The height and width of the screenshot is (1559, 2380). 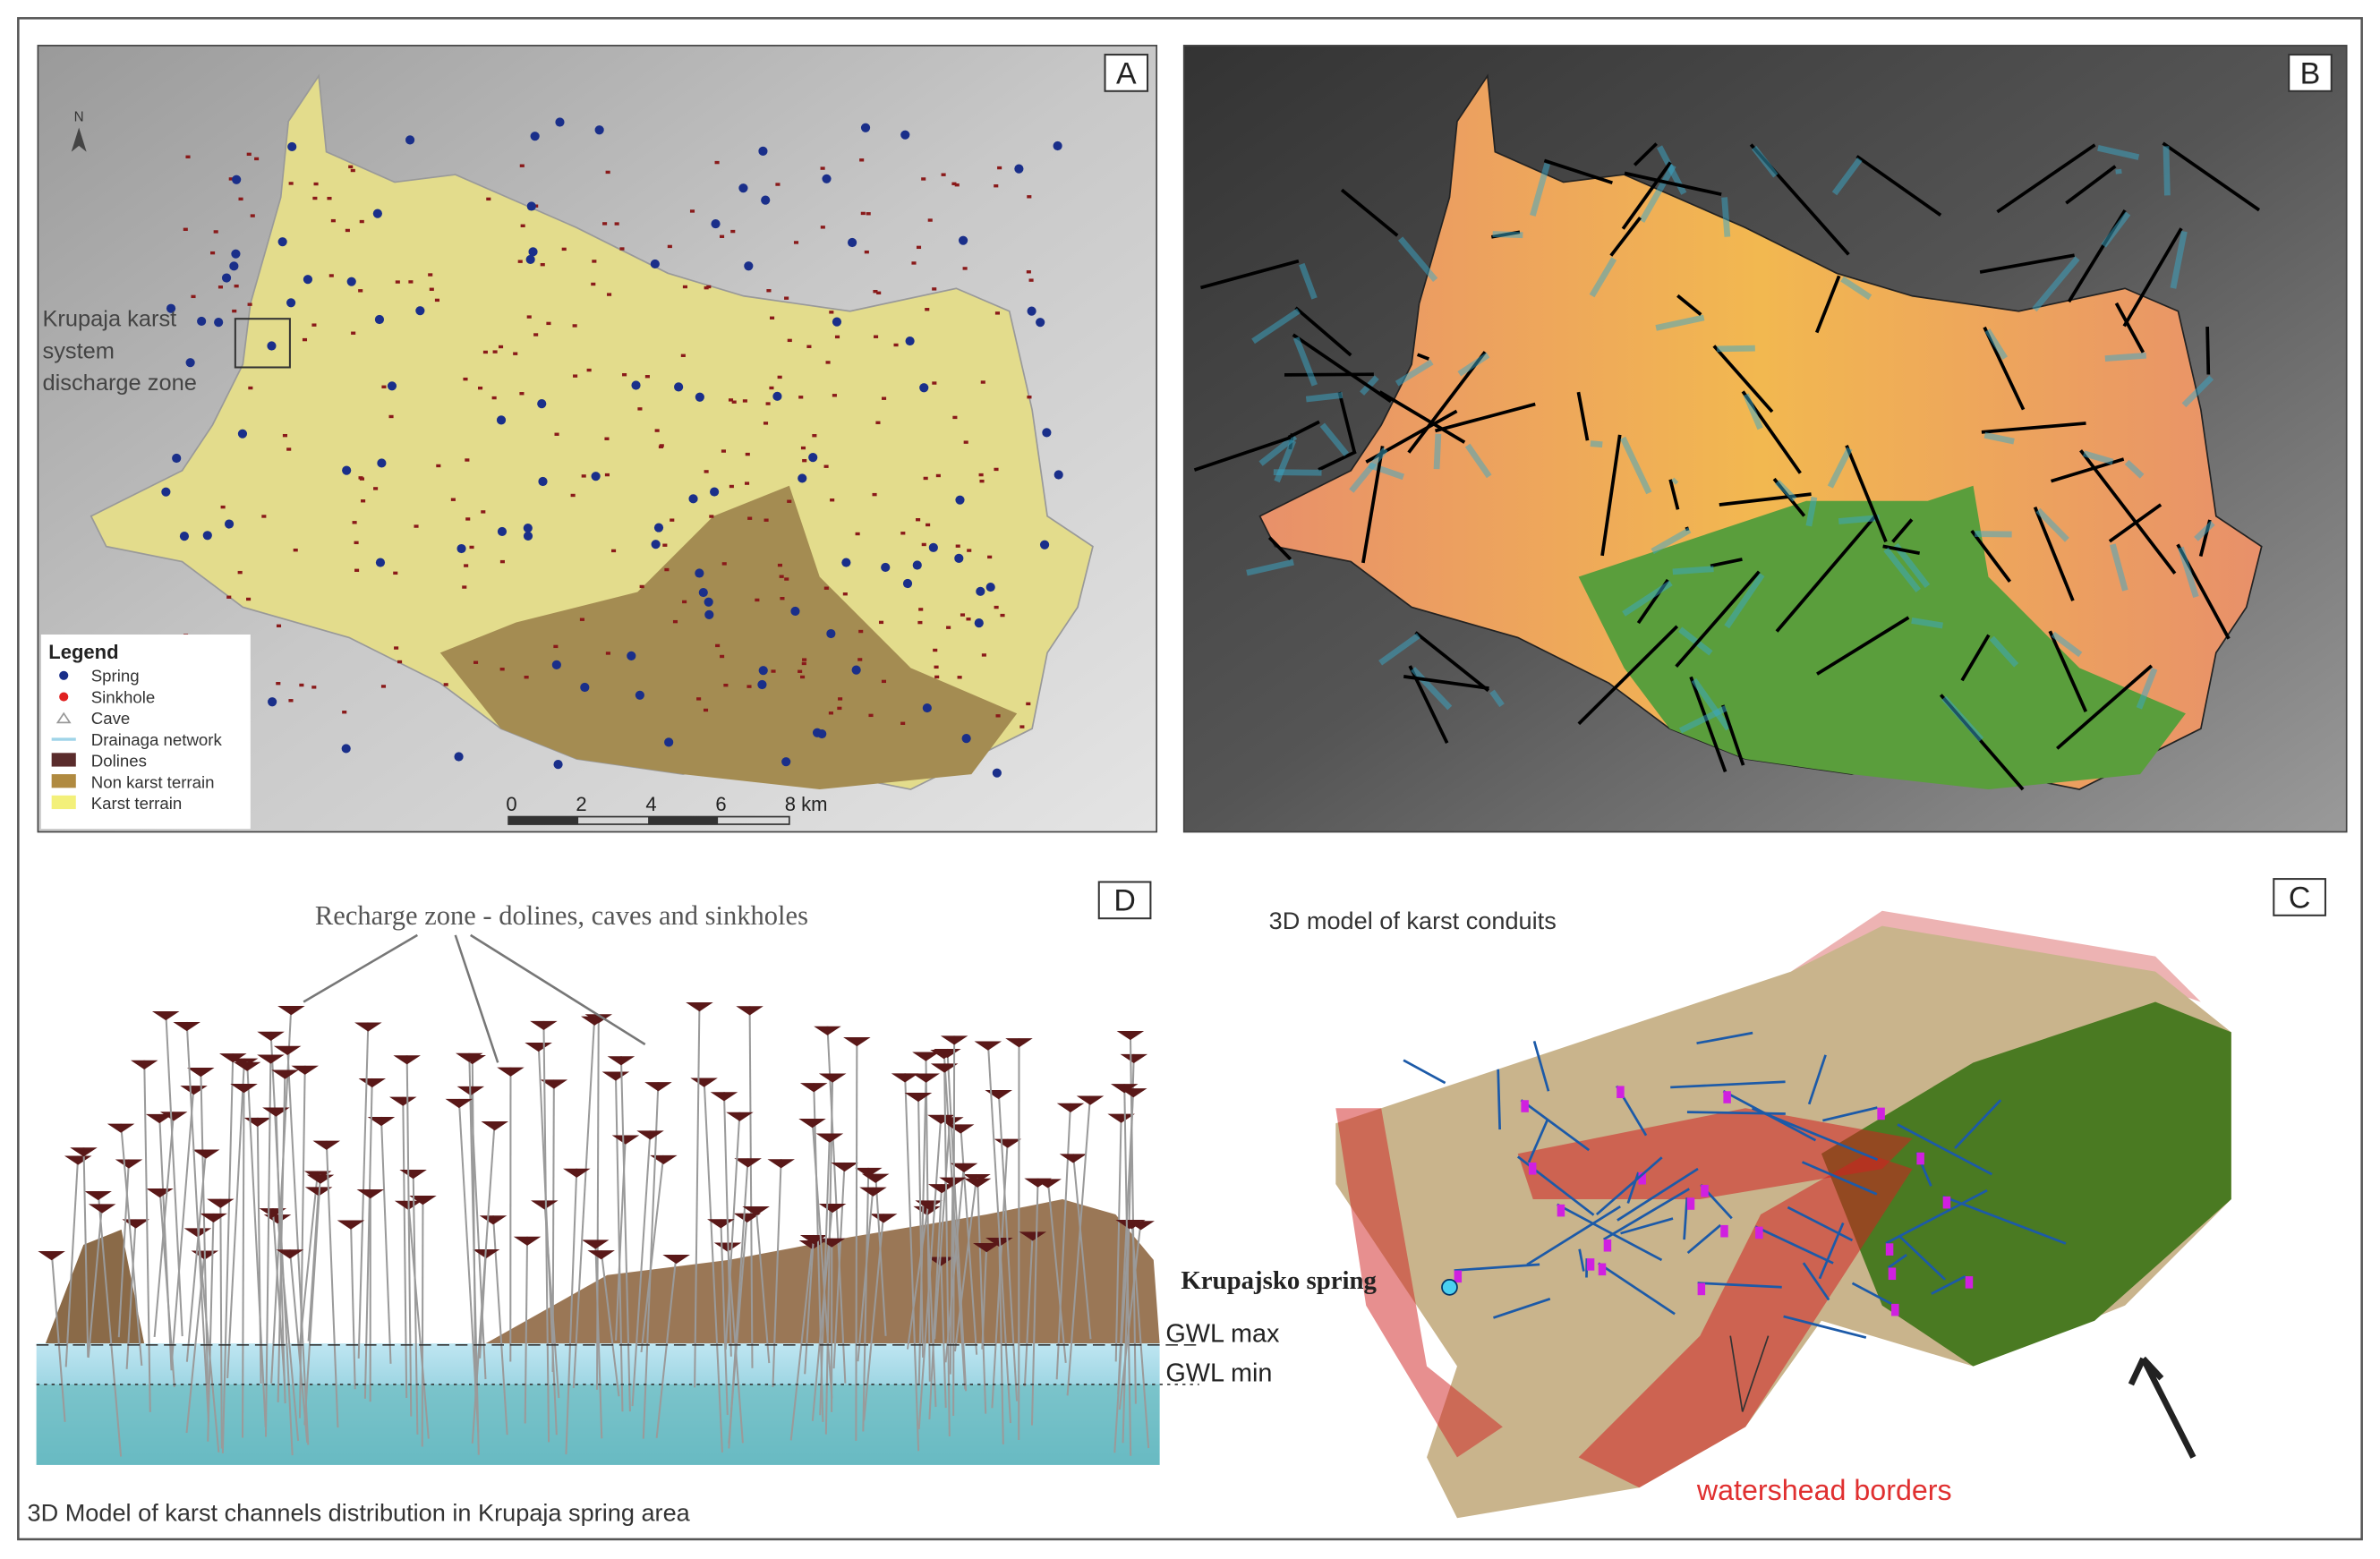 I want to click on north-symbol, so click(x=79, y=139).